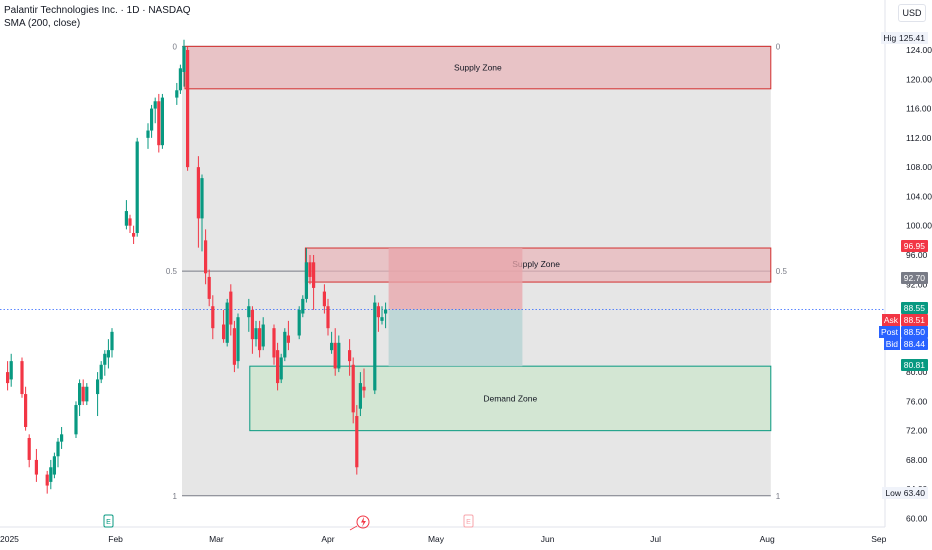 This screenshot has height=550, width=932. I want to click on level-mid-tag: 92.70, so click(914, 278).